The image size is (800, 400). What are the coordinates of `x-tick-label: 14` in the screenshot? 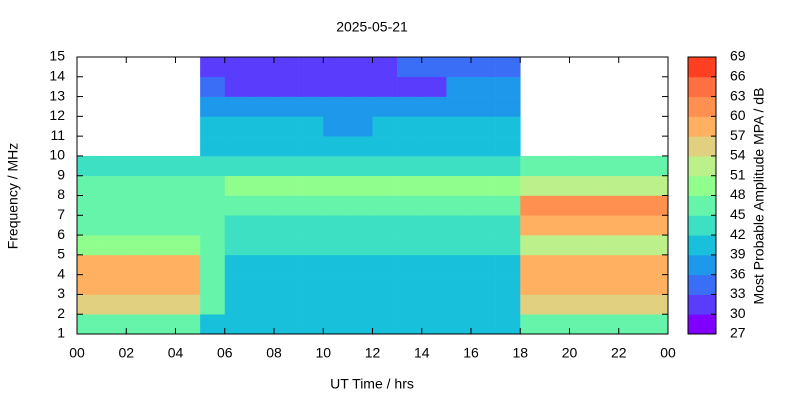 It's located at (422, 353).